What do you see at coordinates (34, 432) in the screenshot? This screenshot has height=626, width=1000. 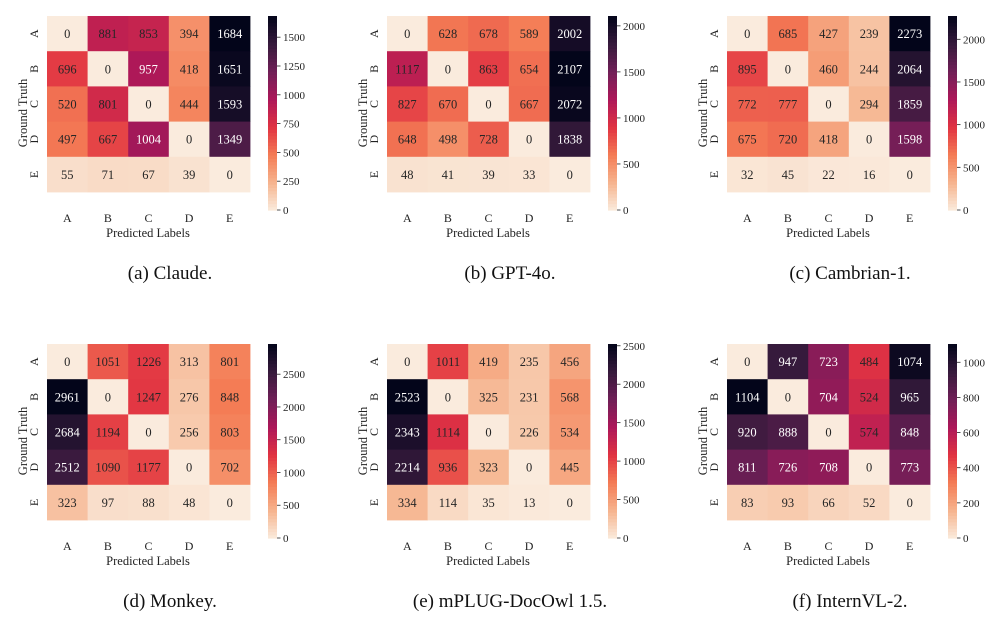 I see `y-tick-label: C` at bounding box center [34, 432].